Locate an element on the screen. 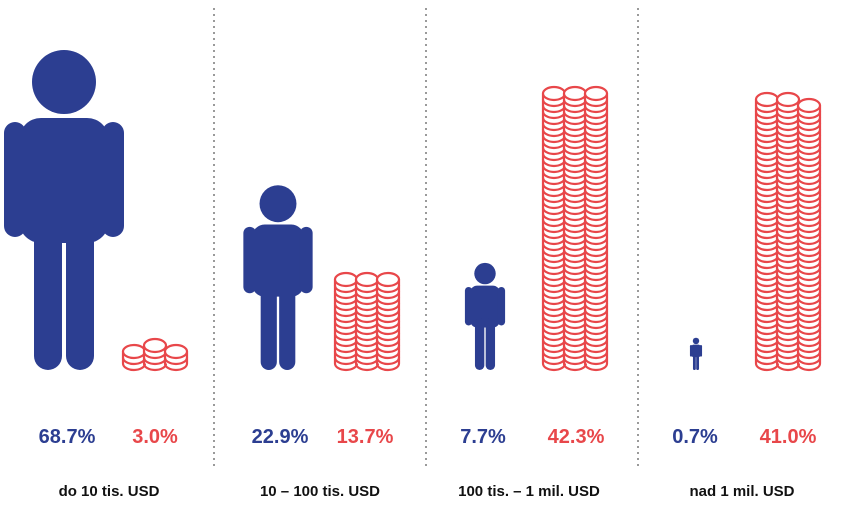  category-label-1: 10 – 100 tis. USD is located at coordinates (320, 491).